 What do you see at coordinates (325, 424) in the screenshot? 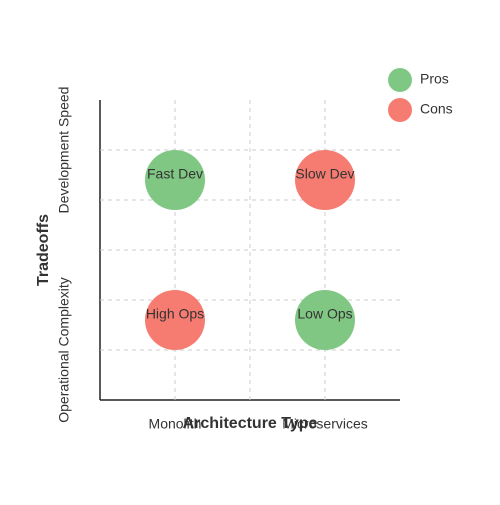
I see `x-tick-label: Microservices` at bounding box center [325, 424].